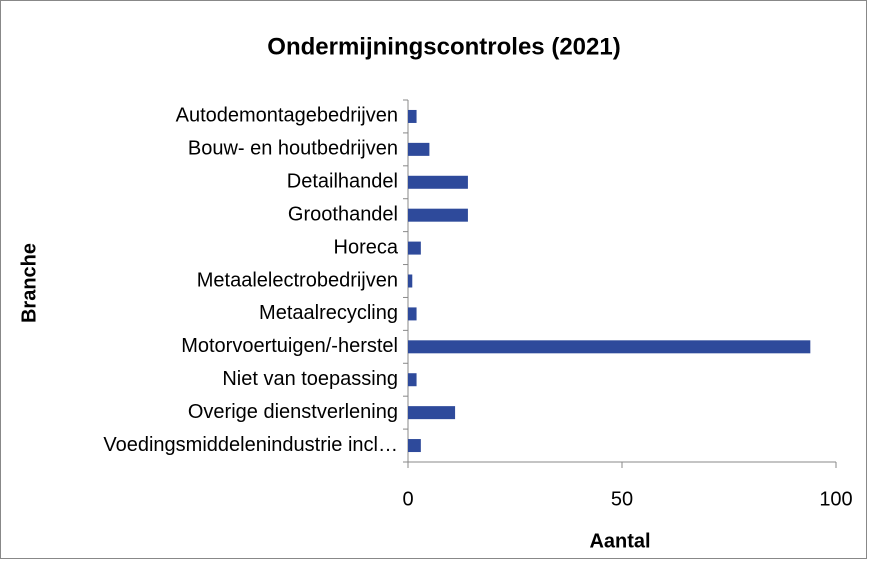 This screenshot has width=869, height=565. Describe the element at coordinates (293, 412) in the screenshot. I see `y-tick-label: Overige dienstverlening` at that location.